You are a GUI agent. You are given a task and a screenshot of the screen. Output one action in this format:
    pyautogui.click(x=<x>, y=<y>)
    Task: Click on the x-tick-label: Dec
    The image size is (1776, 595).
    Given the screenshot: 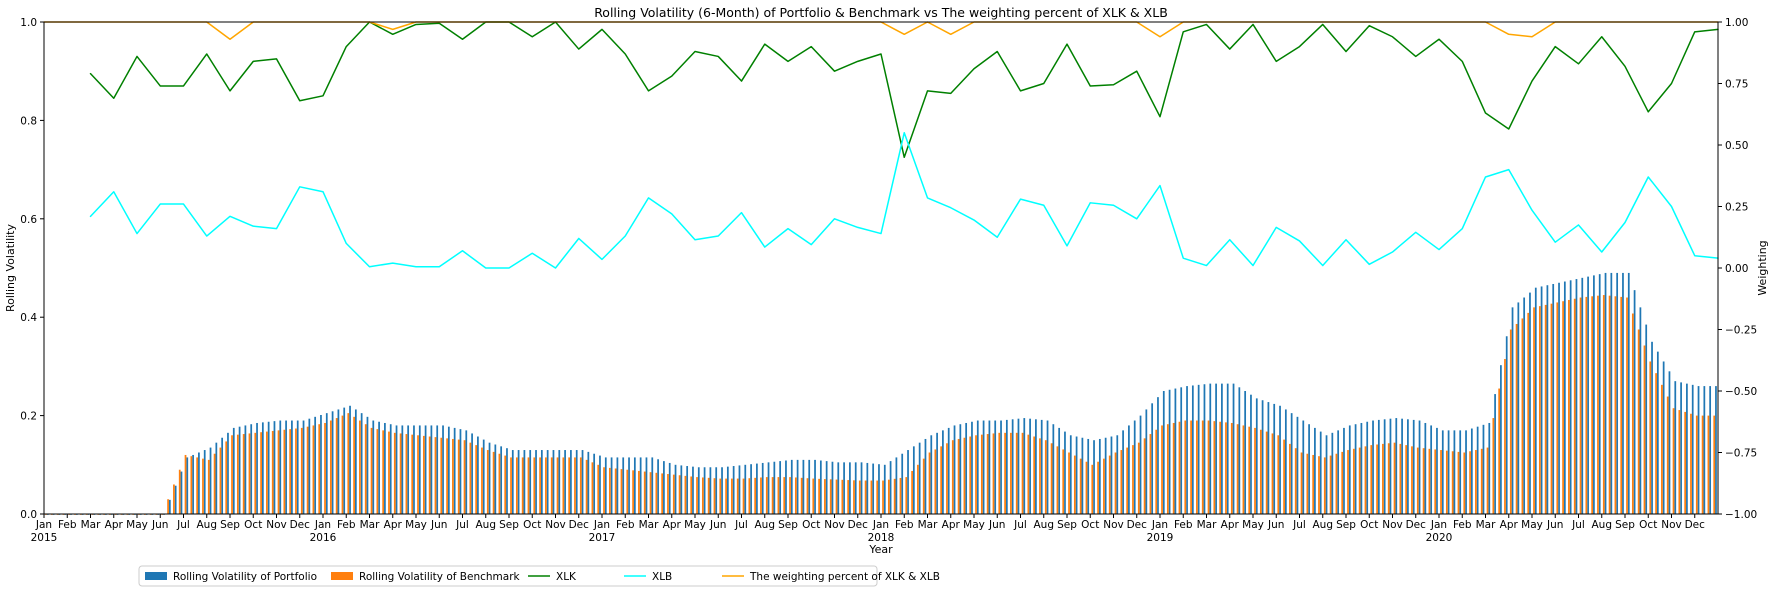 What is the action you would take?
    pyautogui.click(x=858, y=525)
    